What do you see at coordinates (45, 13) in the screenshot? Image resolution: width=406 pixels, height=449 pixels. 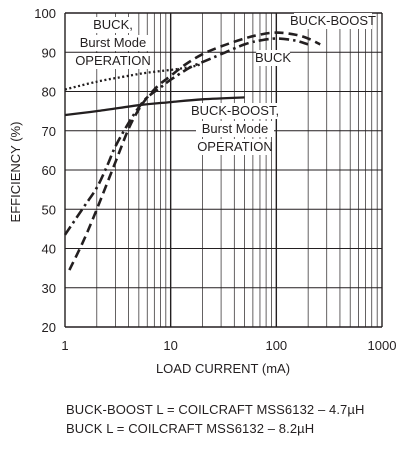 I see `y-tick-label: 100` at bounding box center [45, 13].